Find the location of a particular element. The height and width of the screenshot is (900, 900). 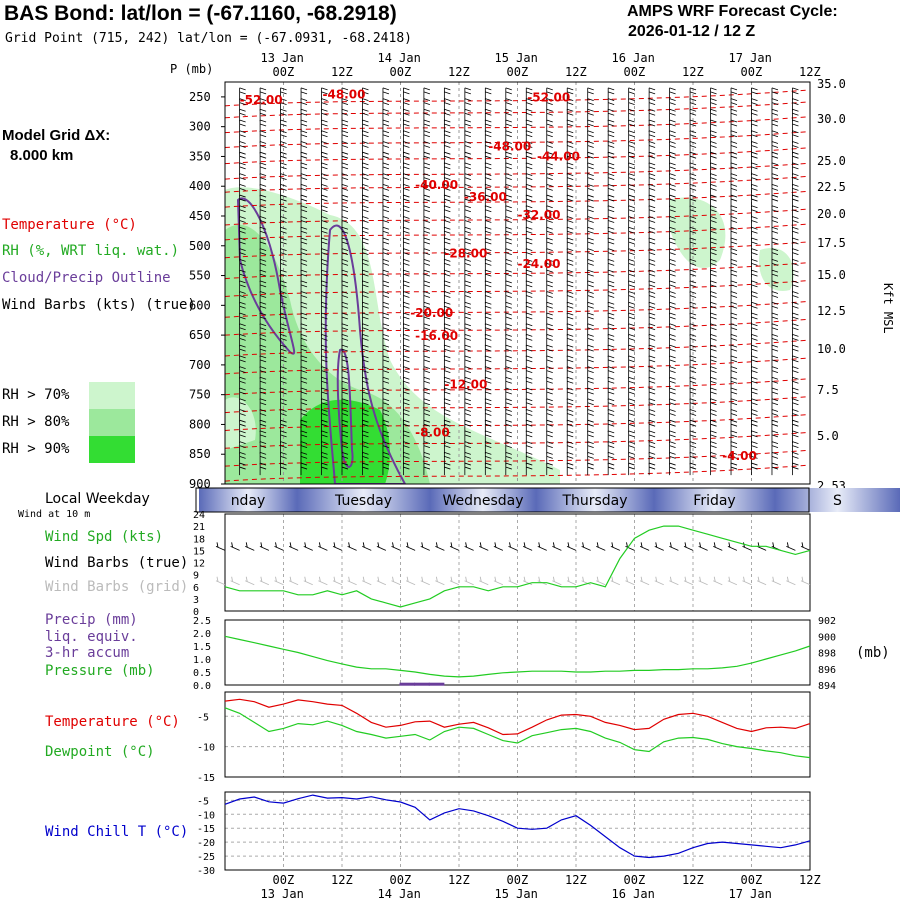

pressure-unit-label: P (mb) is located at coordinates (192, 69).